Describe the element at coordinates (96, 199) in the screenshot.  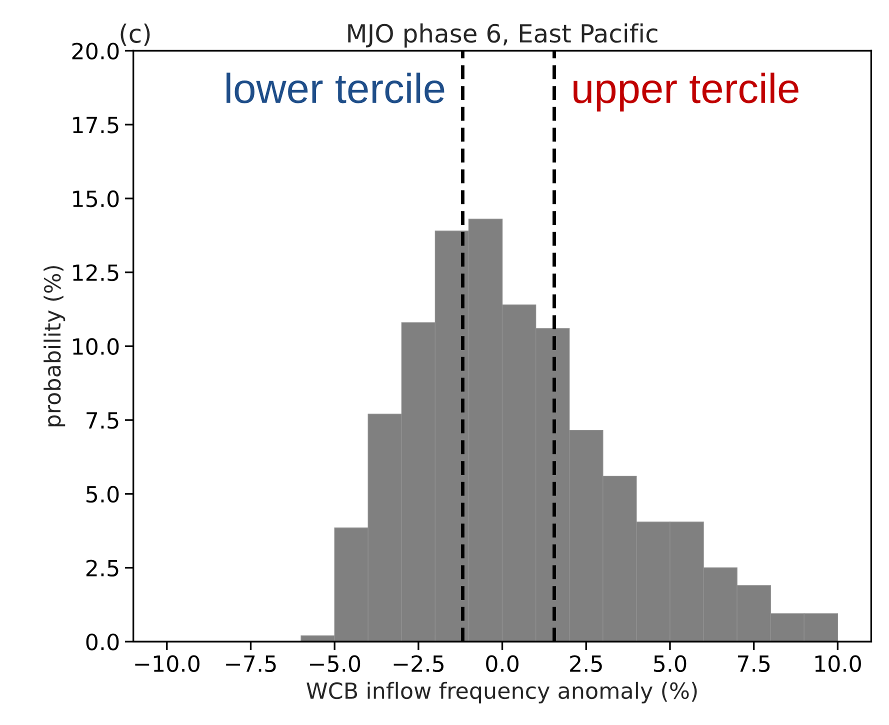
I see `y-tick-label: 15.0` at that location.